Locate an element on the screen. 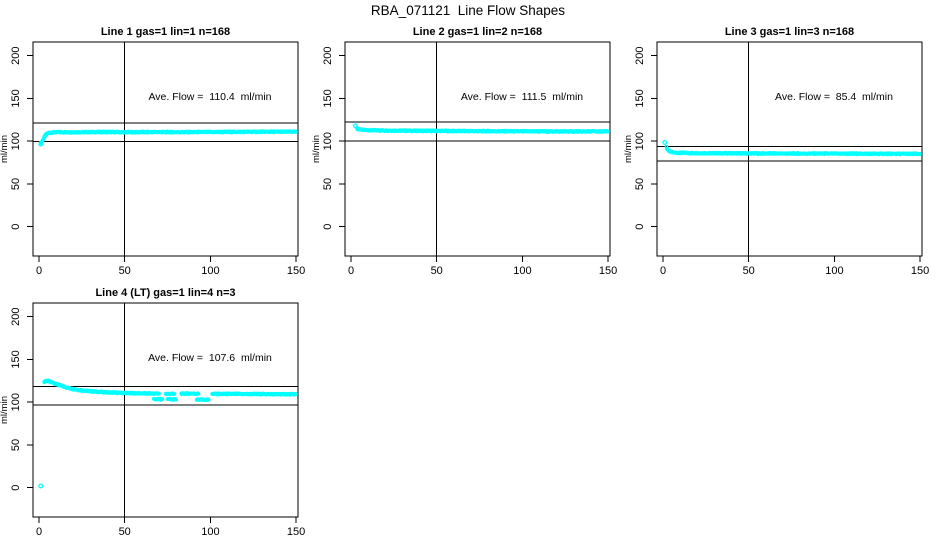  panel-2-plot: 0 50 100 150 0 50 100 150 200 ml/min is located at coordinates (464, 159).